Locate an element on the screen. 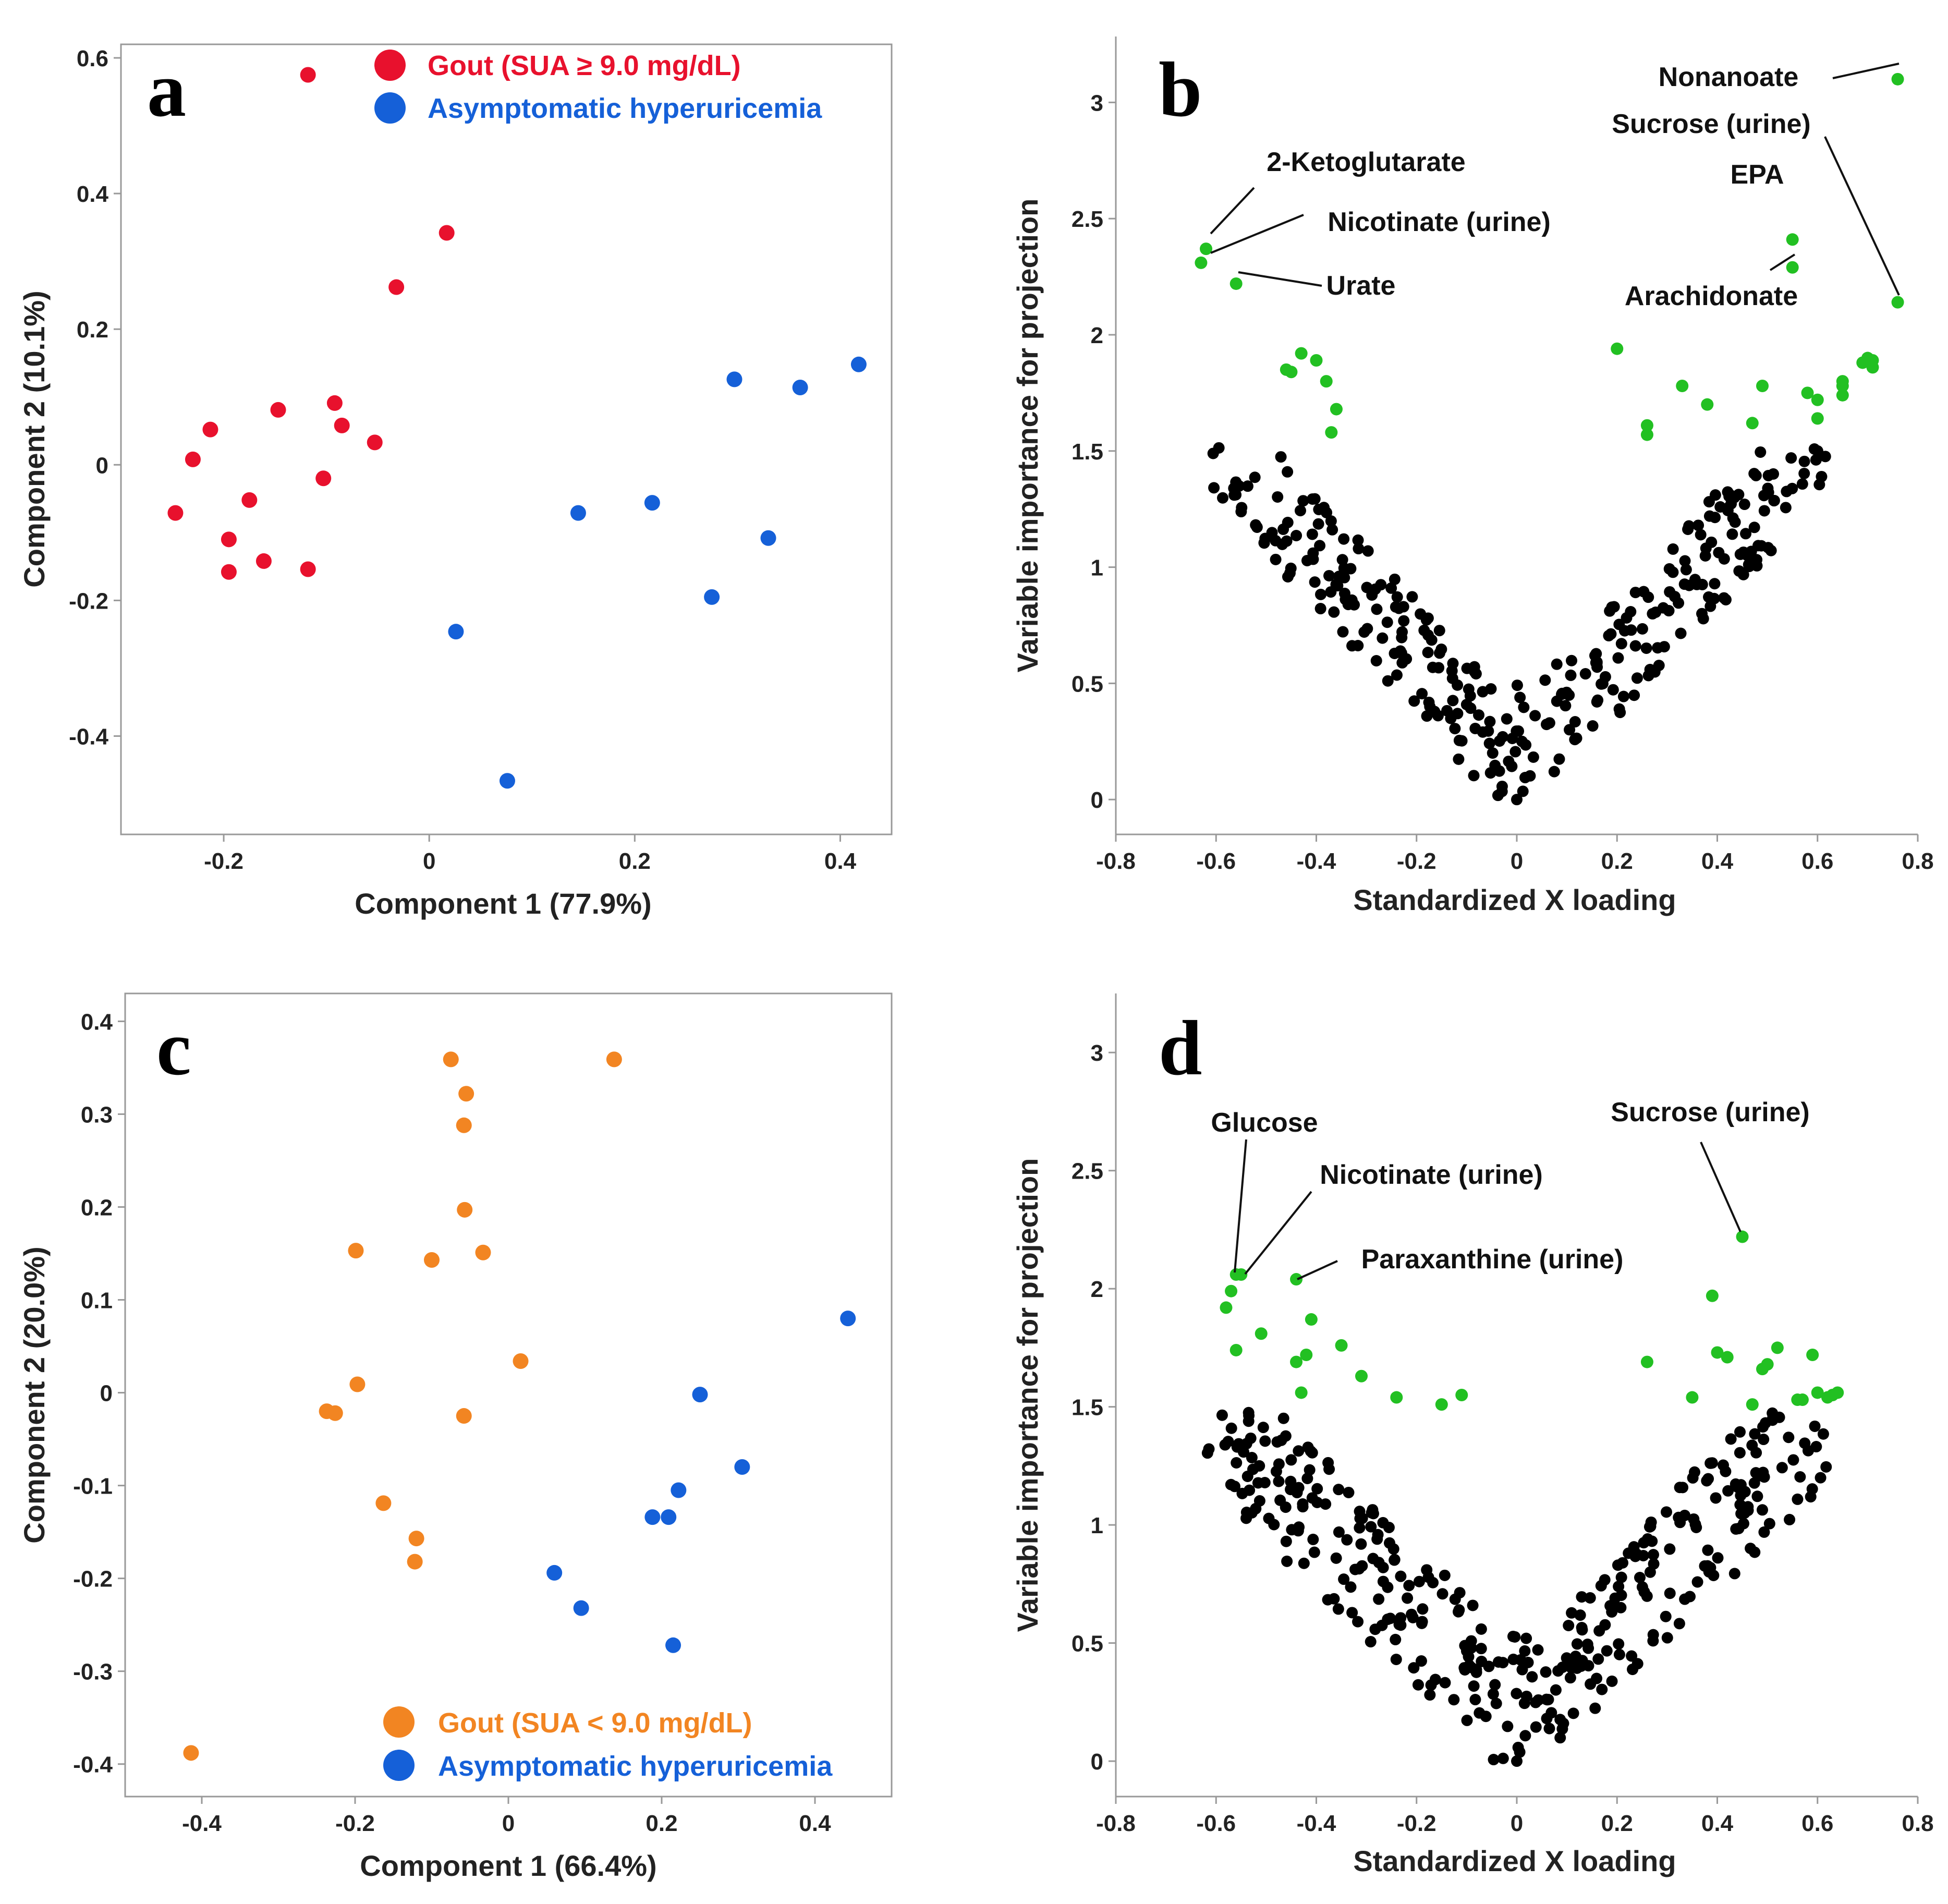 This screenshot has width=1948, height=1904. panel-d-ytick-label: 1.5 is located at coordinates (1088, 1408).